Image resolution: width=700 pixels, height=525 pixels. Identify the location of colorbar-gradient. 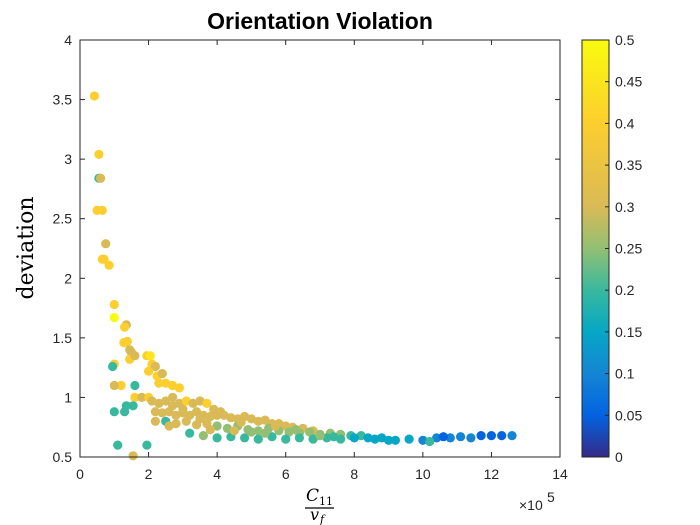
(595, 248).